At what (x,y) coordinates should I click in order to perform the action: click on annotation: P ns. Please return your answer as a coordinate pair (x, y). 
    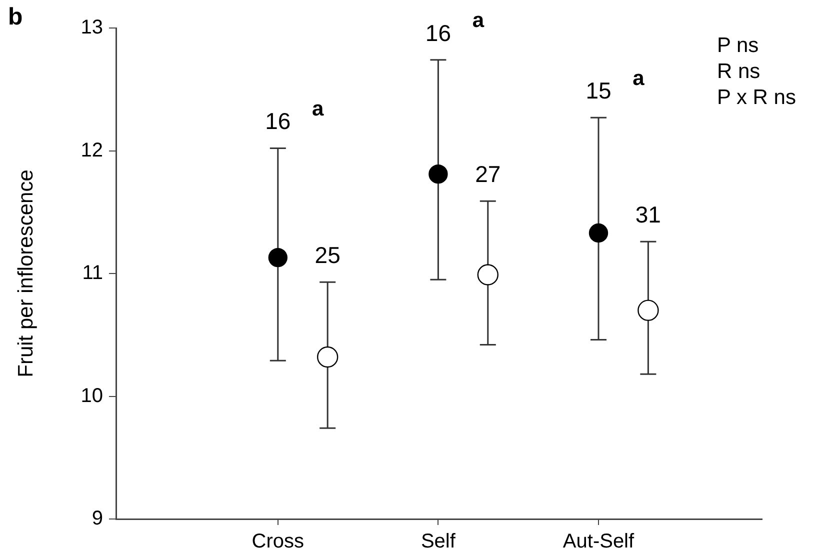
    Looking at the image, I should click on (738, 45).